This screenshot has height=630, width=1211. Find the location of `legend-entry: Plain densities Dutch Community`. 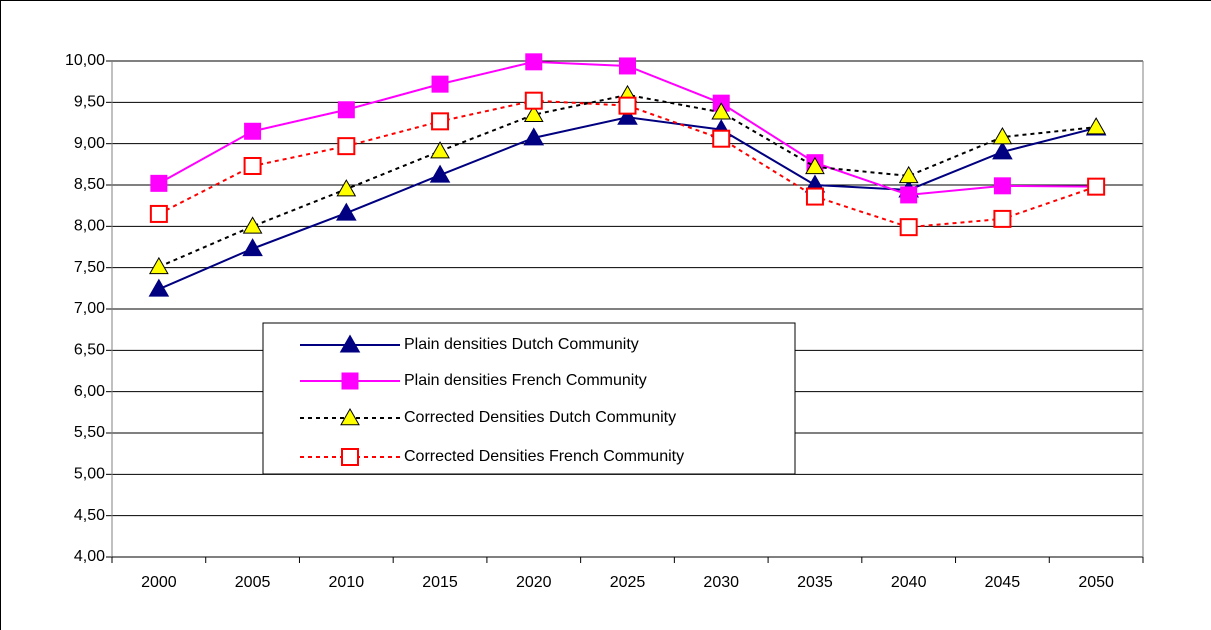

legend-entry: Plain densities Dutch Community is located at coordinates (469, 343).